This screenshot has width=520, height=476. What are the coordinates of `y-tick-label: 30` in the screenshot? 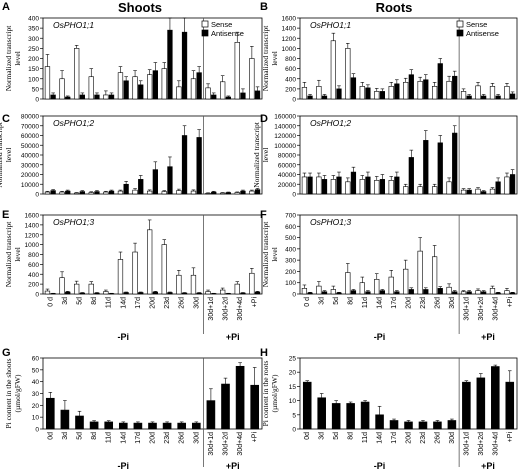 It's located at (36, 394).